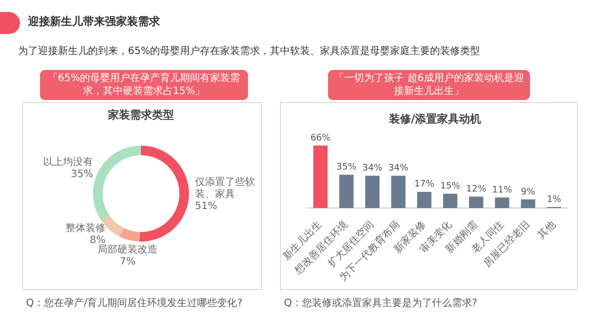 This screenshot has width=600, height=324. Describe the element at coordinates (134, 303) in the screenshot. I see `text: Q：您在孕产/育儿期间居住环境发生过哪些变化?` at that location.